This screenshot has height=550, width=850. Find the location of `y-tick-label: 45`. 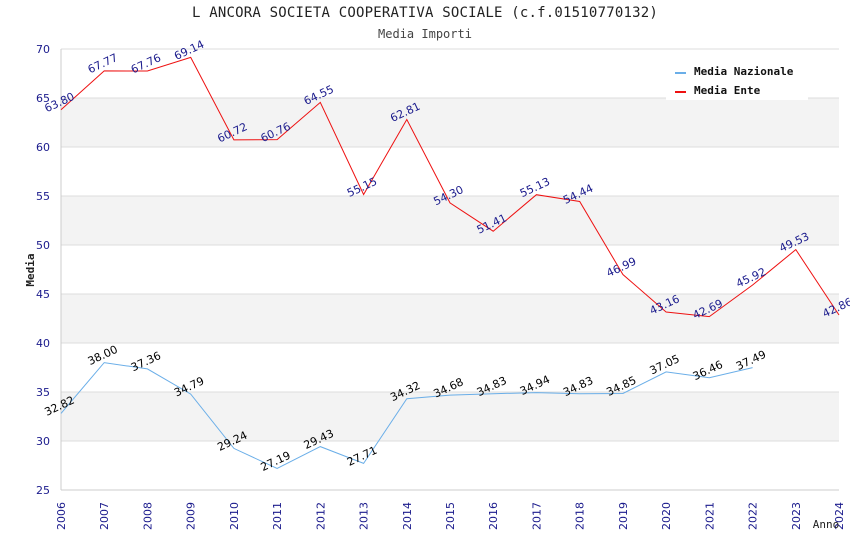

y-tick-label: 45 is located at coordinates (43, 294).